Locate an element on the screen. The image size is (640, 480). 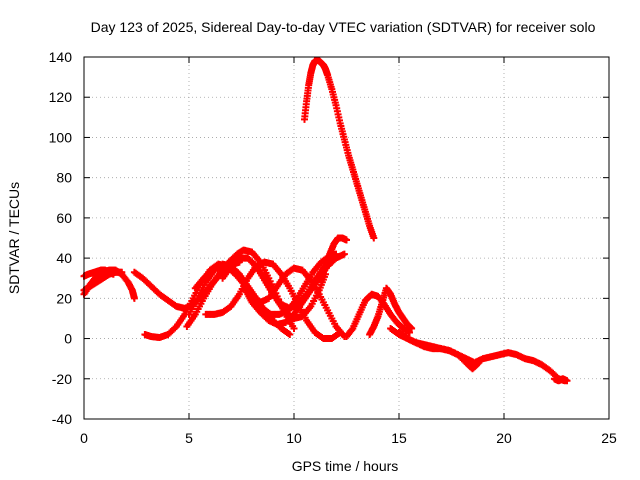
series-sat-p is located at coordinates (378, 315).